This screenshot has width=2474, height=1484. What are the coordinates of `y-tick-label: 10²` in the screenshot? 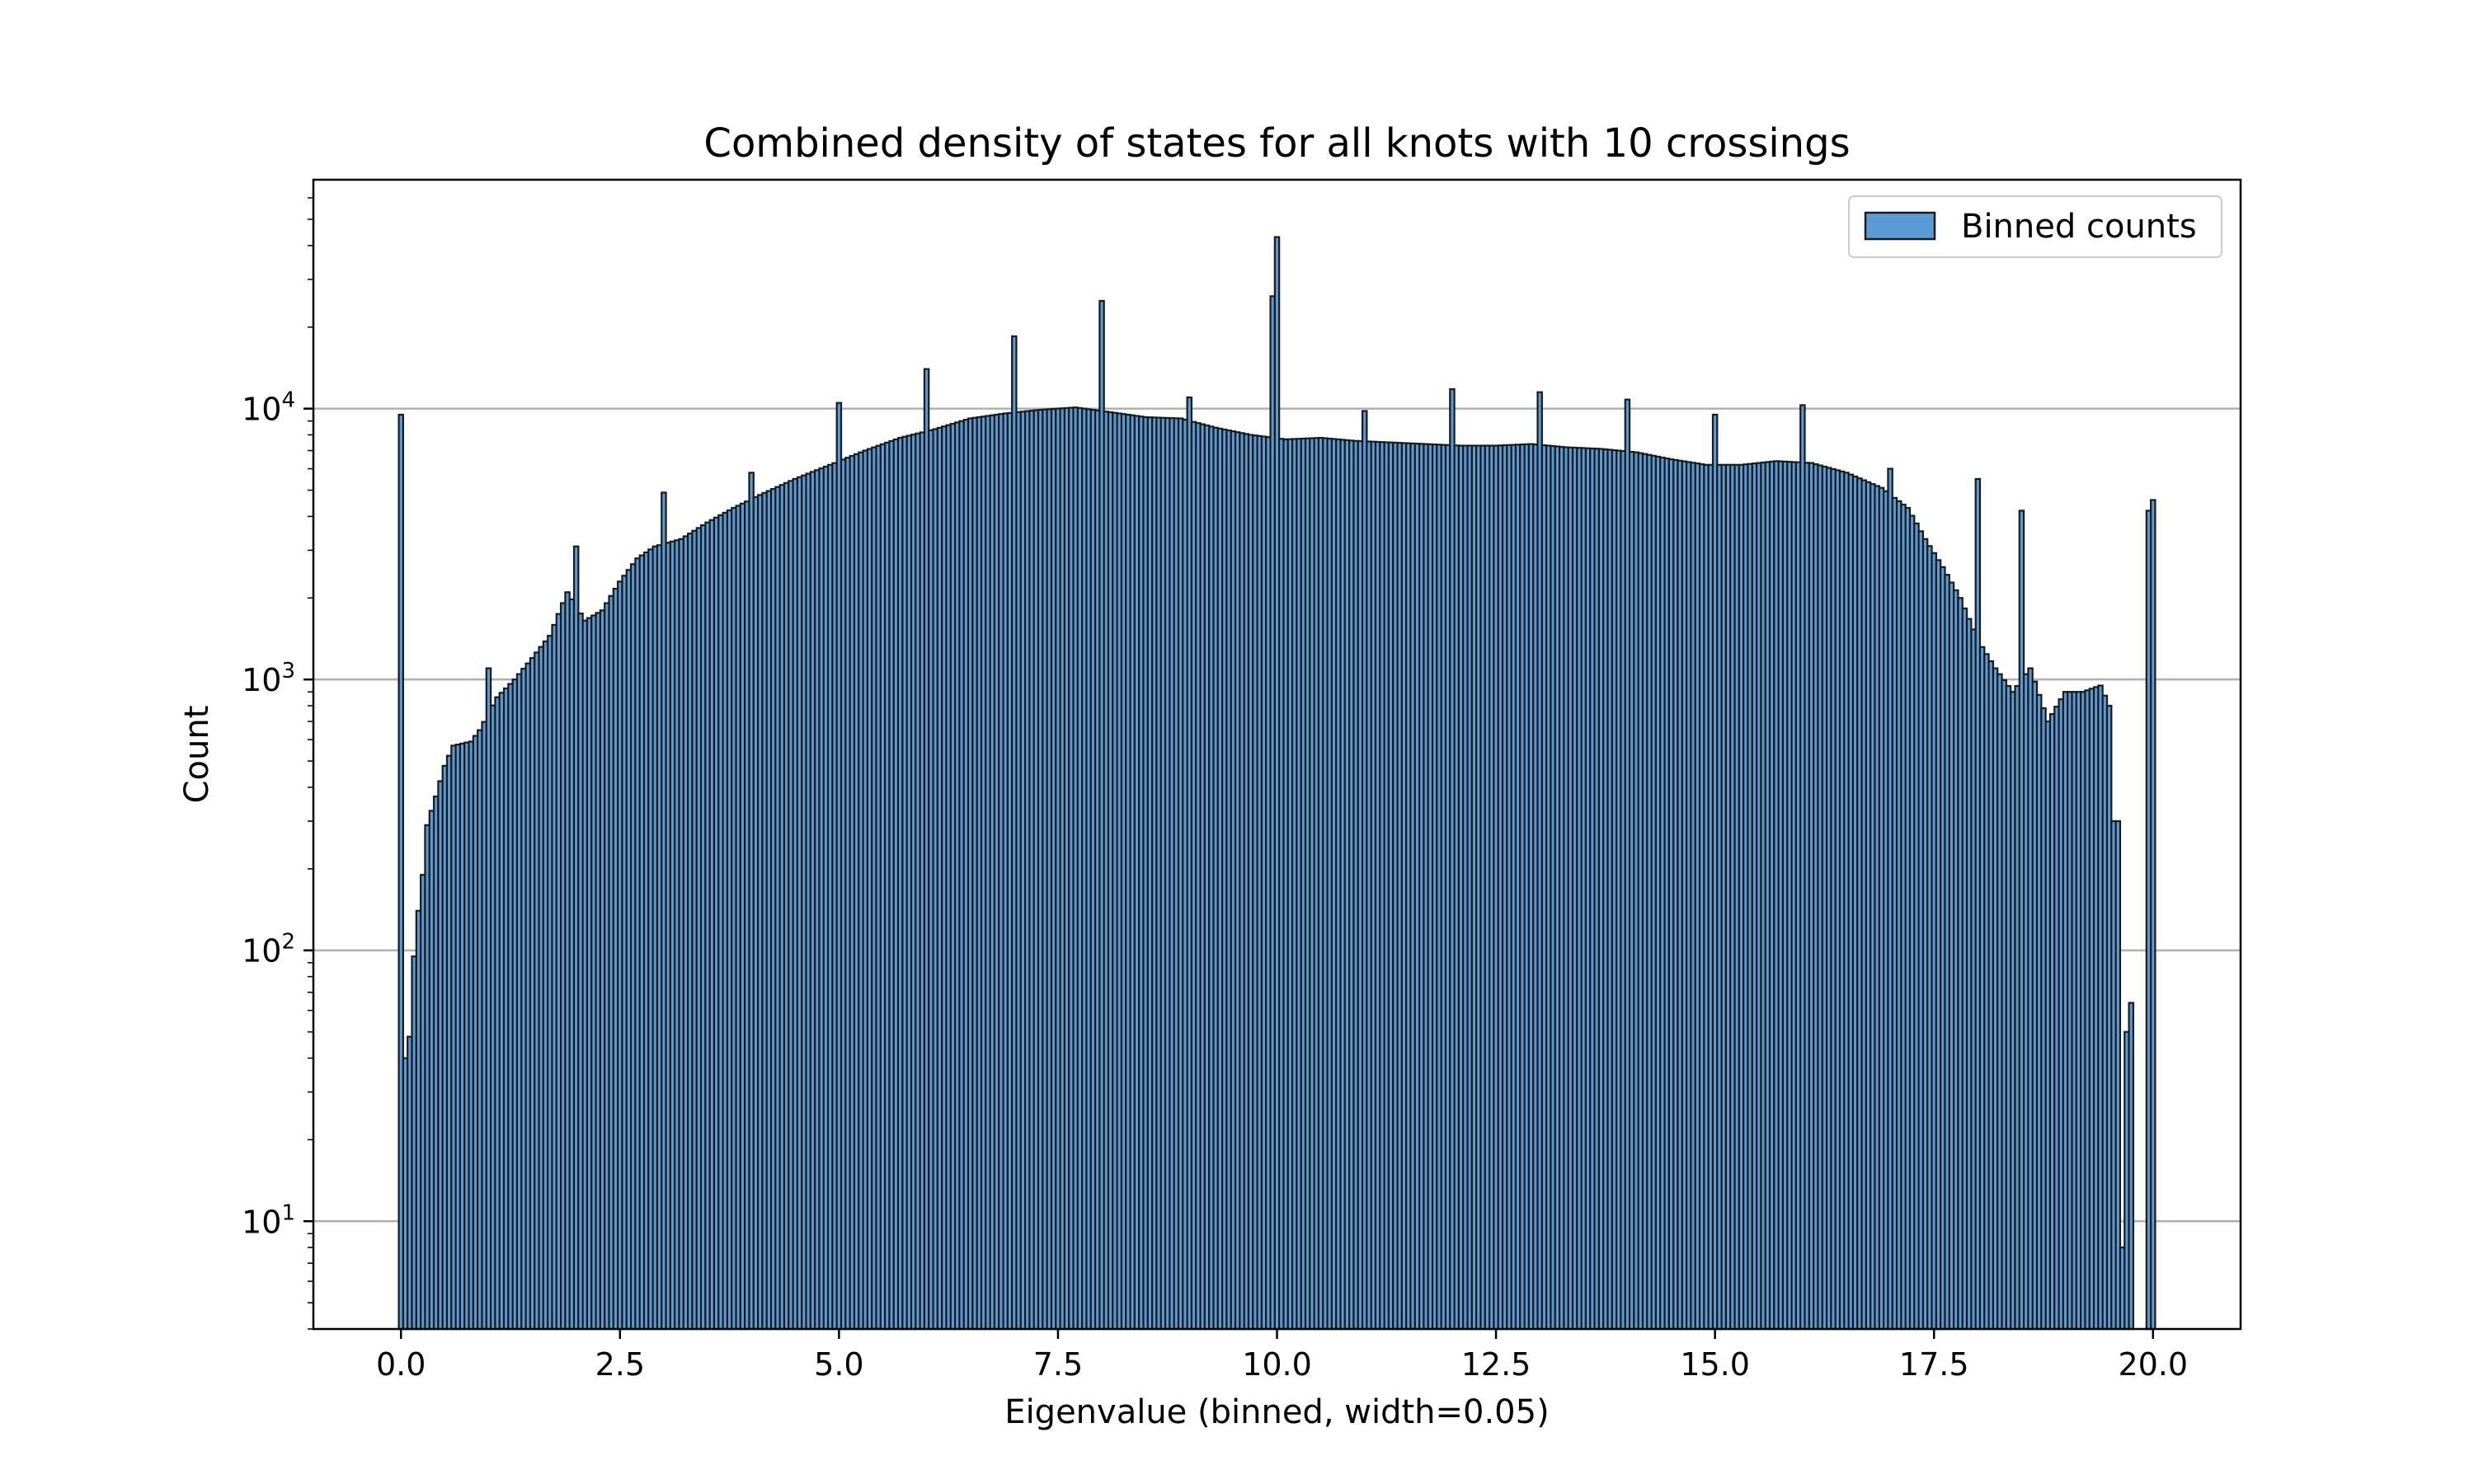 It's located at (268, 950).